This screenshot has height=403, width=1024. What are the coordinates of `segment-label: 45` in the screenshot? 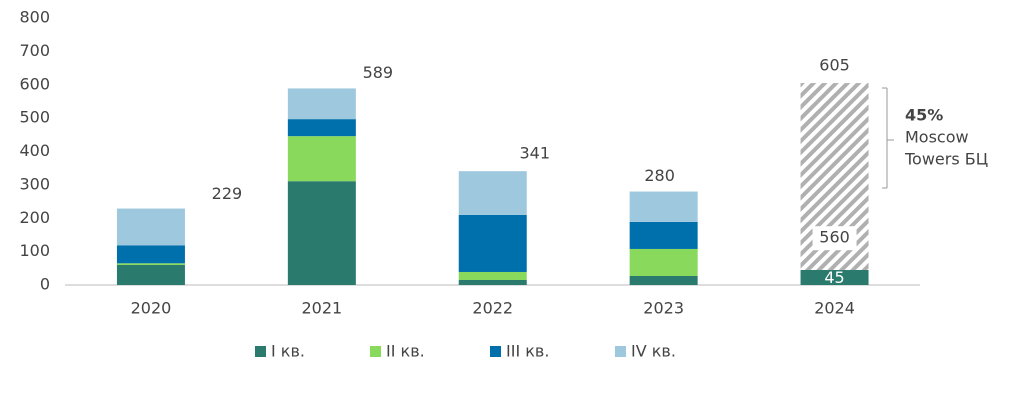 It's located at (834, 277).